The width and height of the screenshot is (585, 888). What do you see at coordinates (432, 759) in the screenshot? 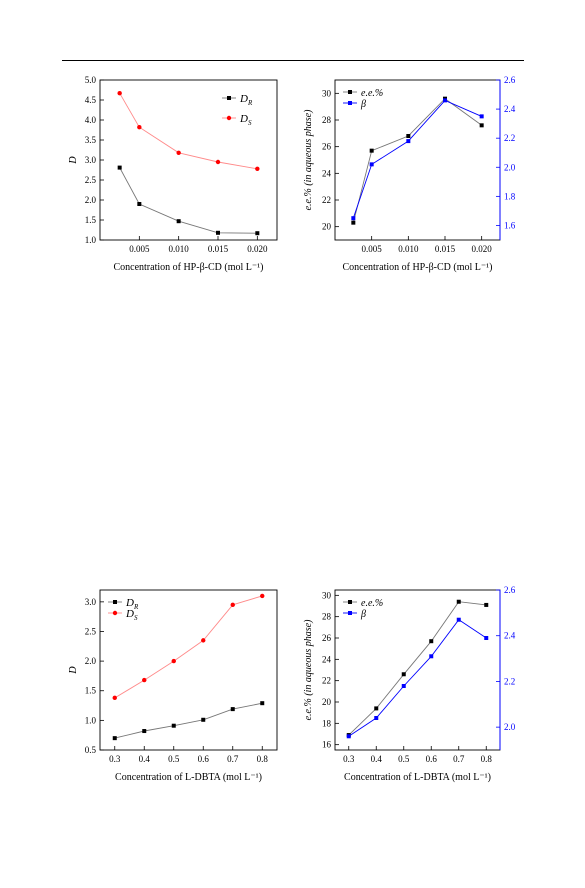
I see `x-tick-label: 0.6` at bounding box center [432, 759].